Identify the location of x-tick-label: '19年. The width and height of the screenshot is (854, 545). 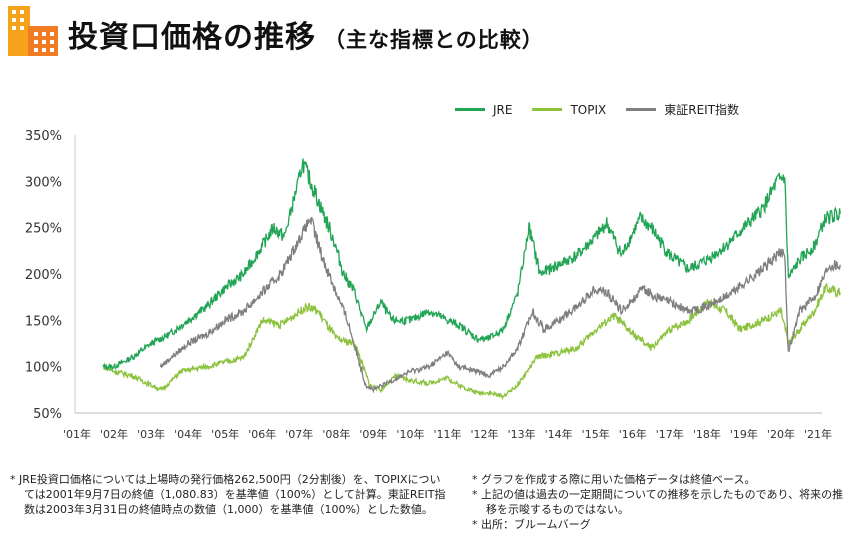
(744, 434).